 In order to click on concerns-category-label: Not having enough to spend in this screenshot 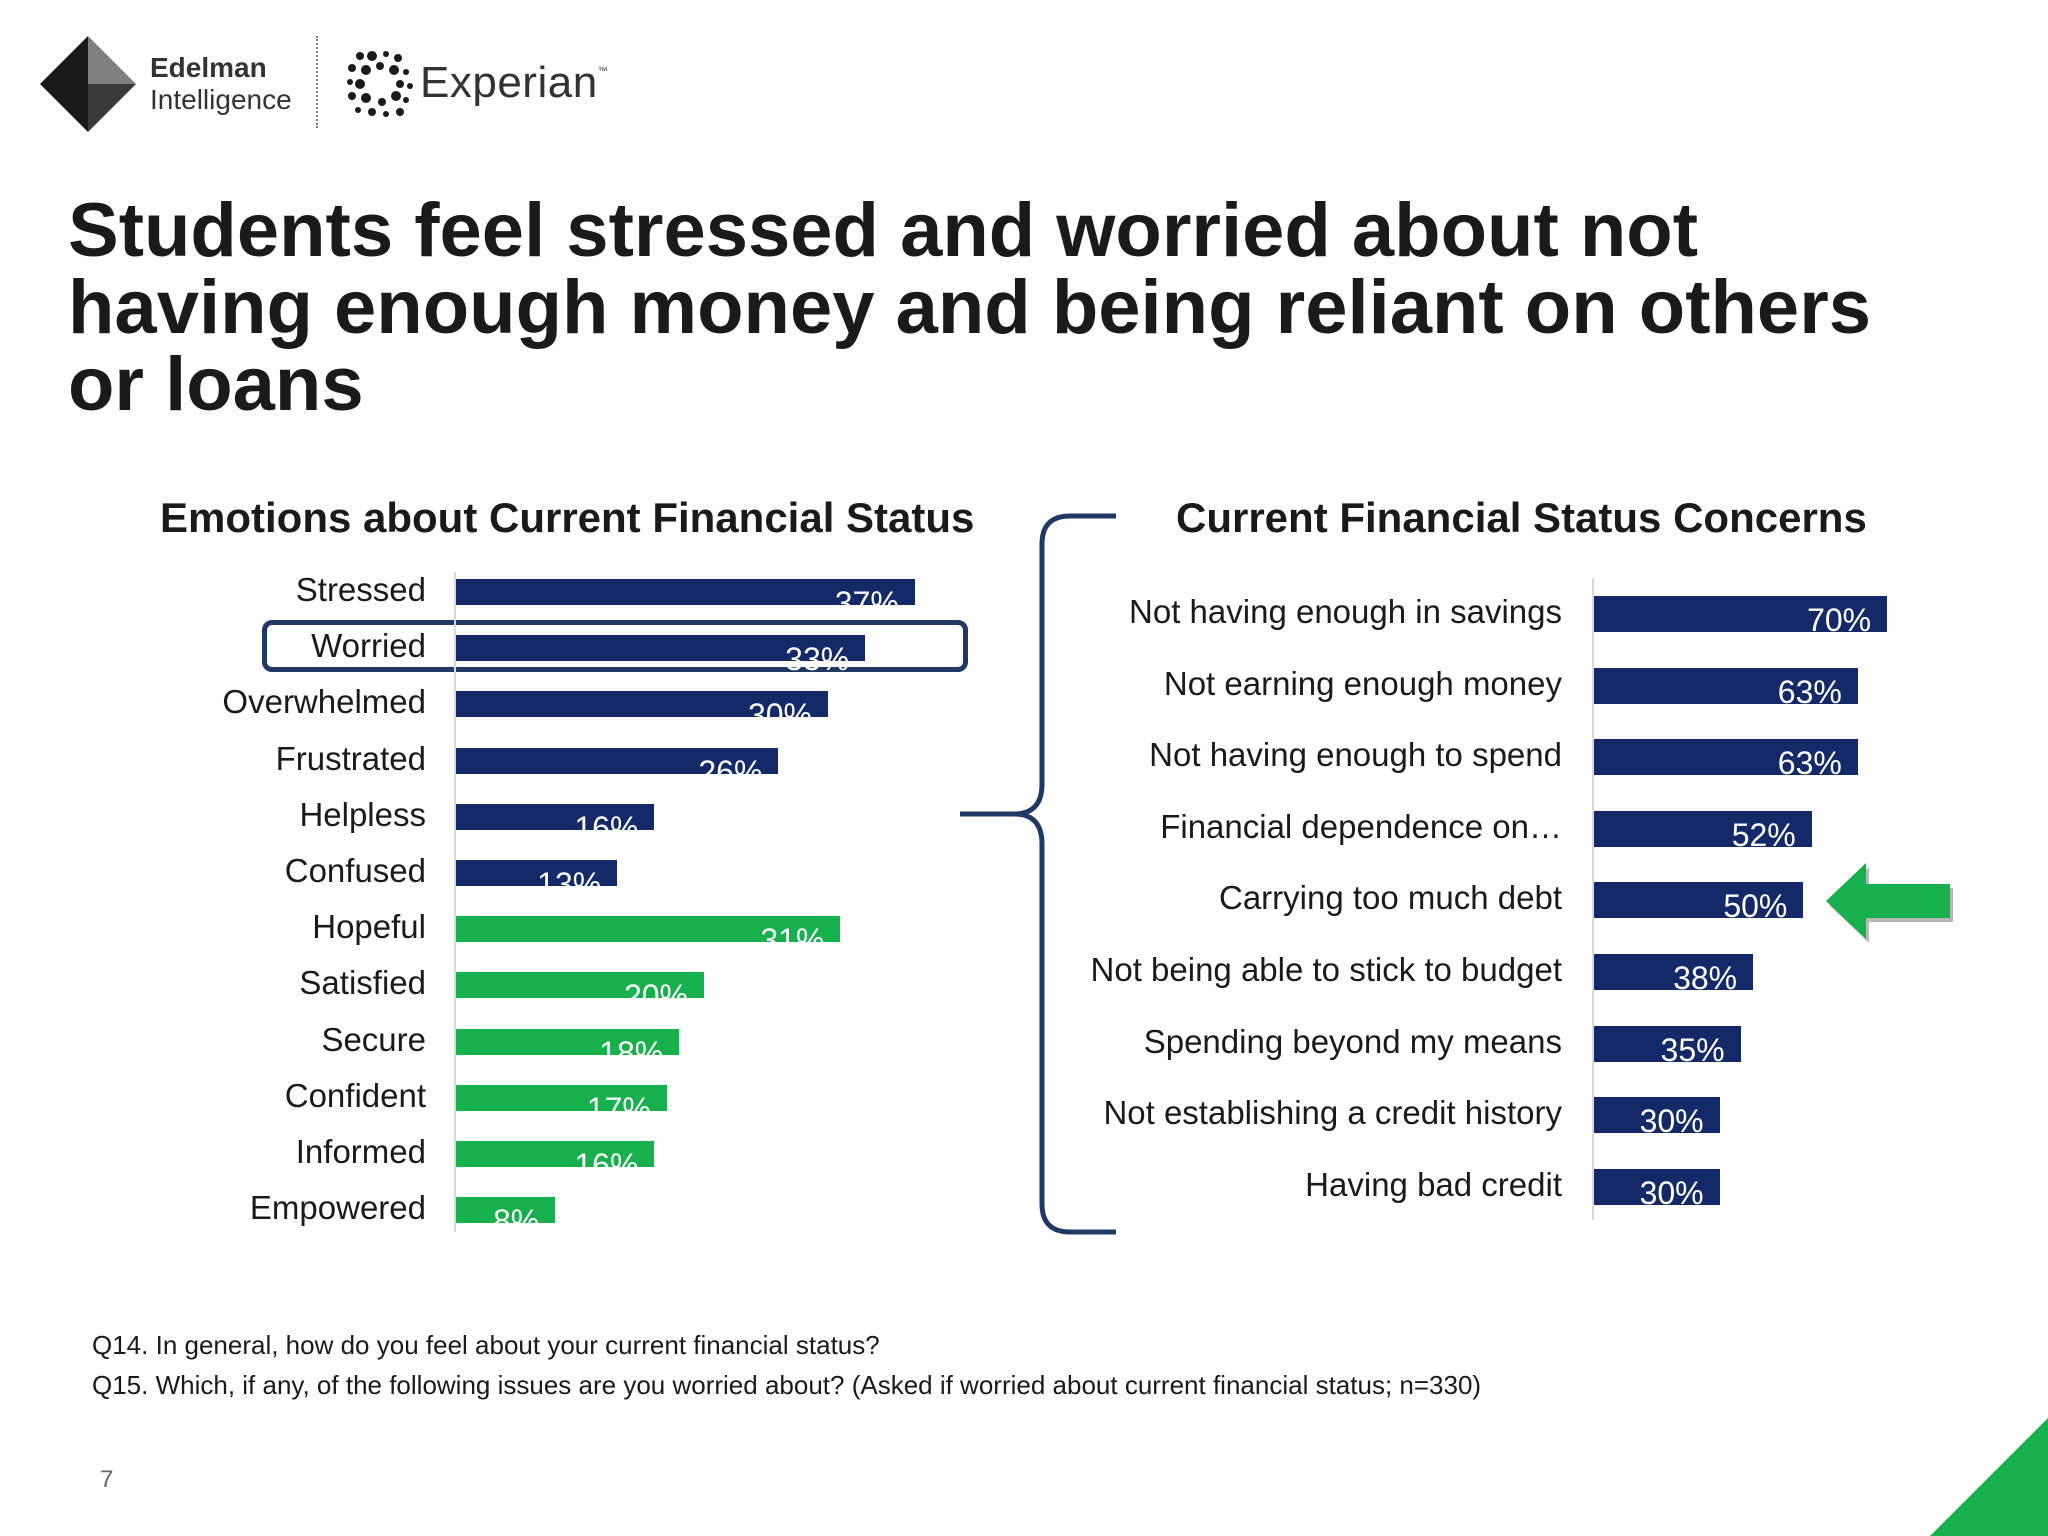, I will do `click(1355, 755)`.